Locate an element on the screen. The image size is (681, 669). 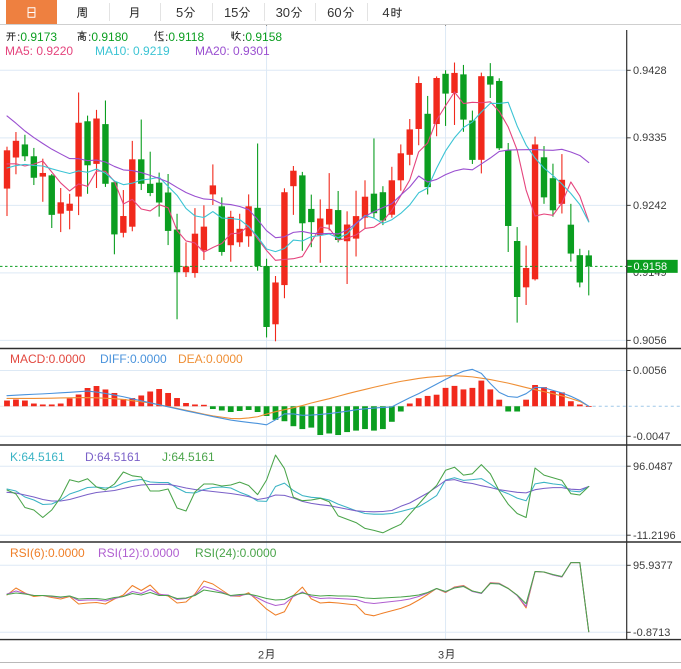
tab-period-5分: 5 is located at coordinates (186, 12).